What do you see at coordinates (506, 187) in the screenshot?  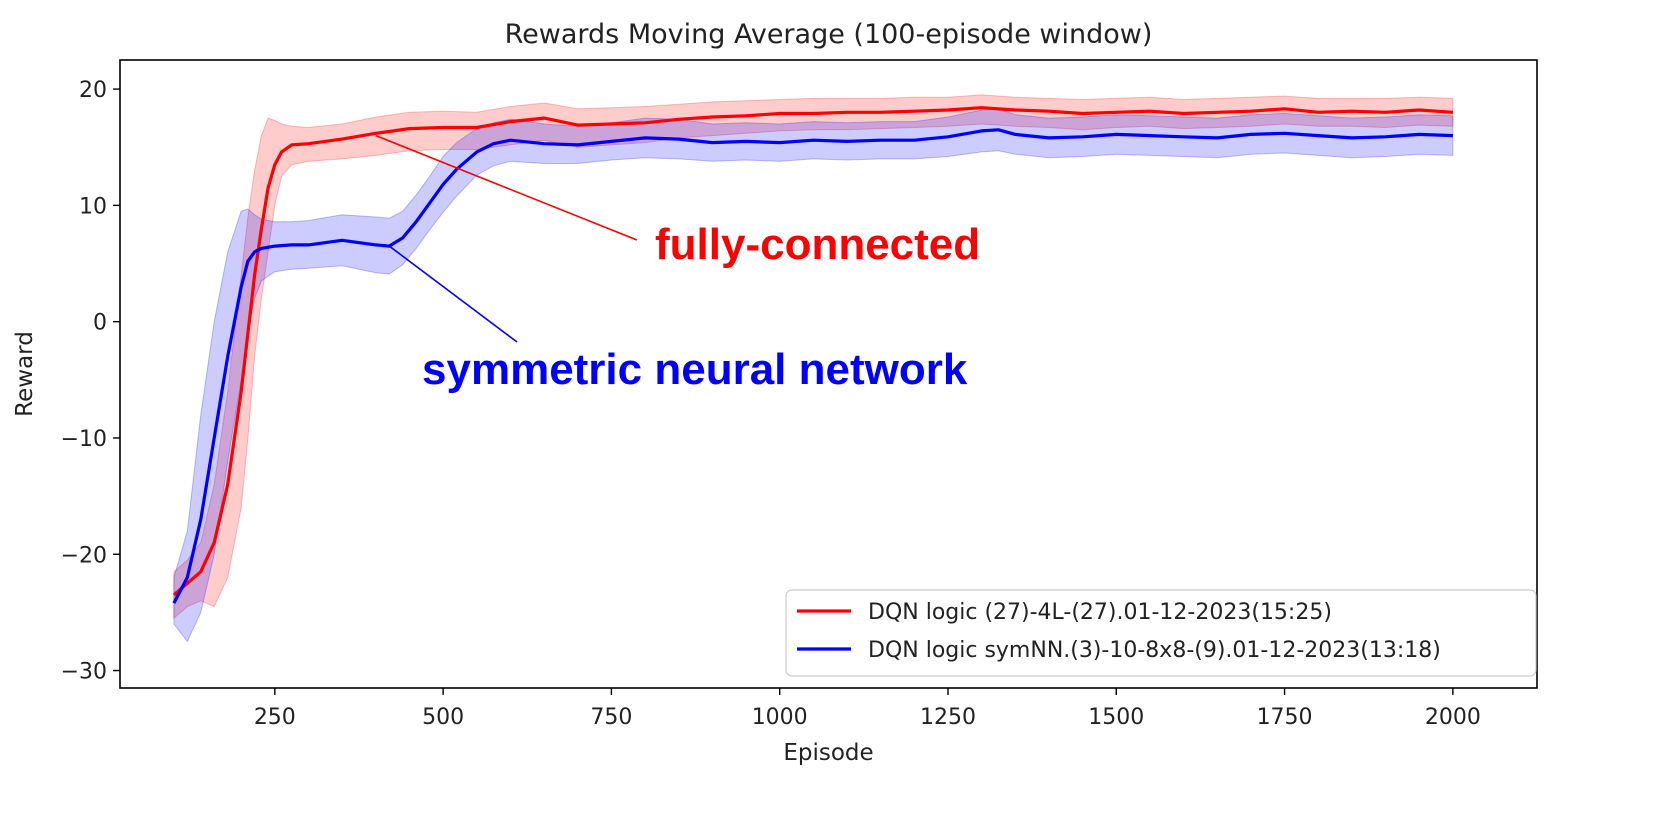 I see `annotation-0-pointer` at bounding box center [506, 187].